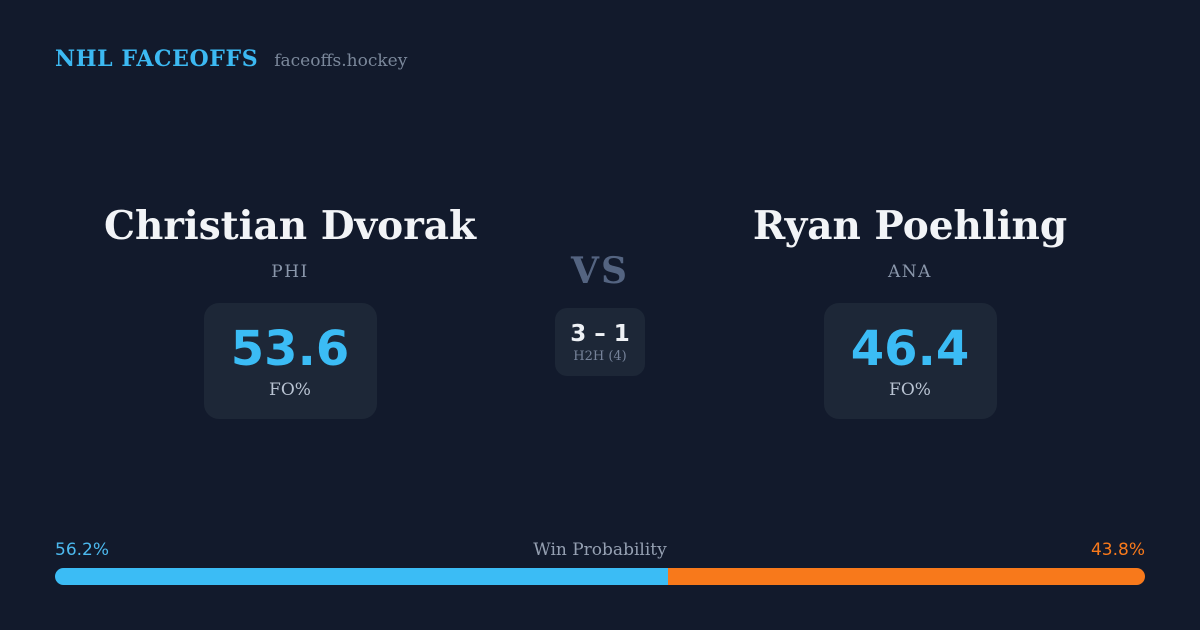 The width and height of the screenshot is (1200, 630). I want to click on win-probability-bar-right-segment, so click(906, 576).